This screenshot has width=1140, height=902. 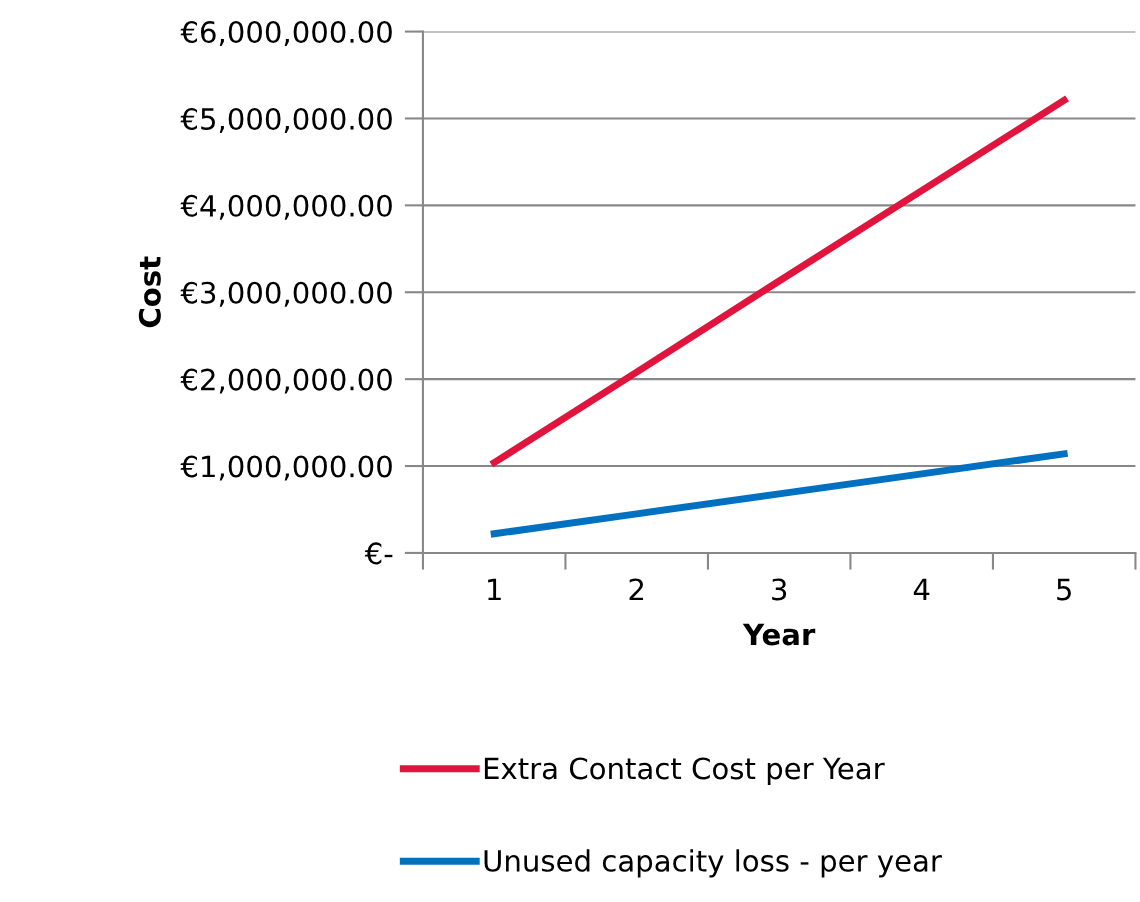 What do you see at coordinates (684, 771) in the screenshot?
I see `legend-label: Extra Contact Cost per Year` at bounding box center [684, 771].